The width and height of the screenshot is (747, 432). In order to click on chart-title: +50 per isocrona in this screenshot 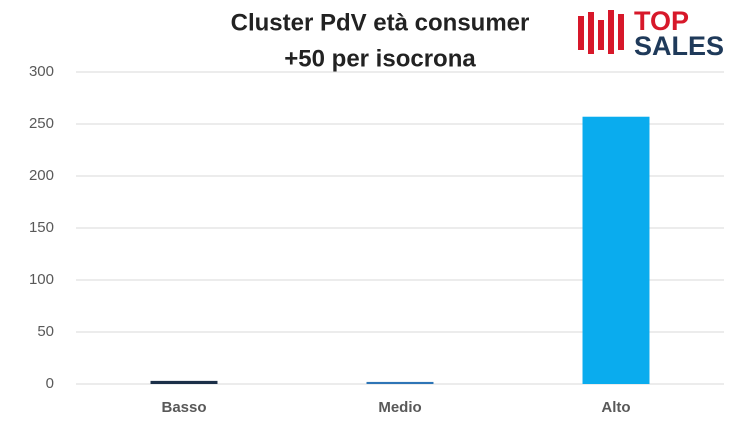, I will do `click(380, 58)`.